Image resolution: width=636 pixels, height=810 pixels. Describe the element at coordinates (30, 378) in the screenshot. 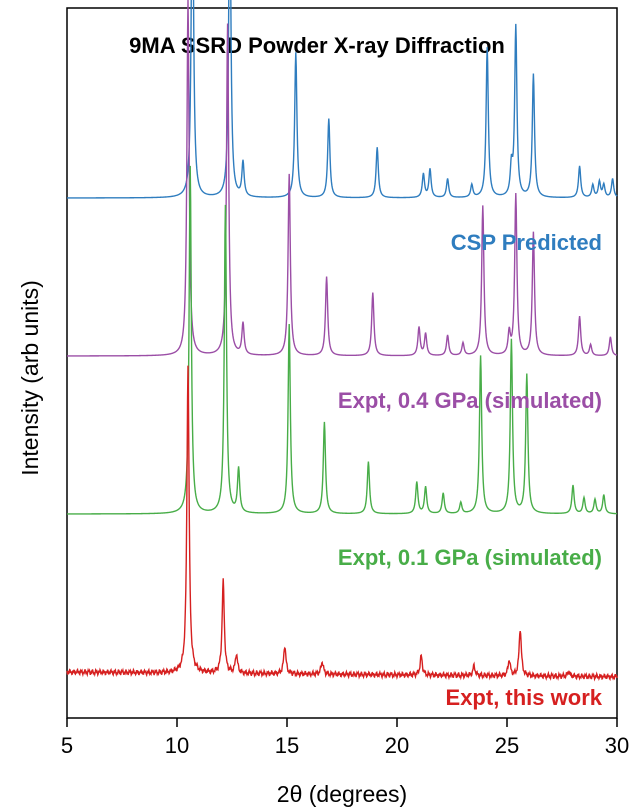

I see `y-axis-label: Intensity (arb units)` at that location.